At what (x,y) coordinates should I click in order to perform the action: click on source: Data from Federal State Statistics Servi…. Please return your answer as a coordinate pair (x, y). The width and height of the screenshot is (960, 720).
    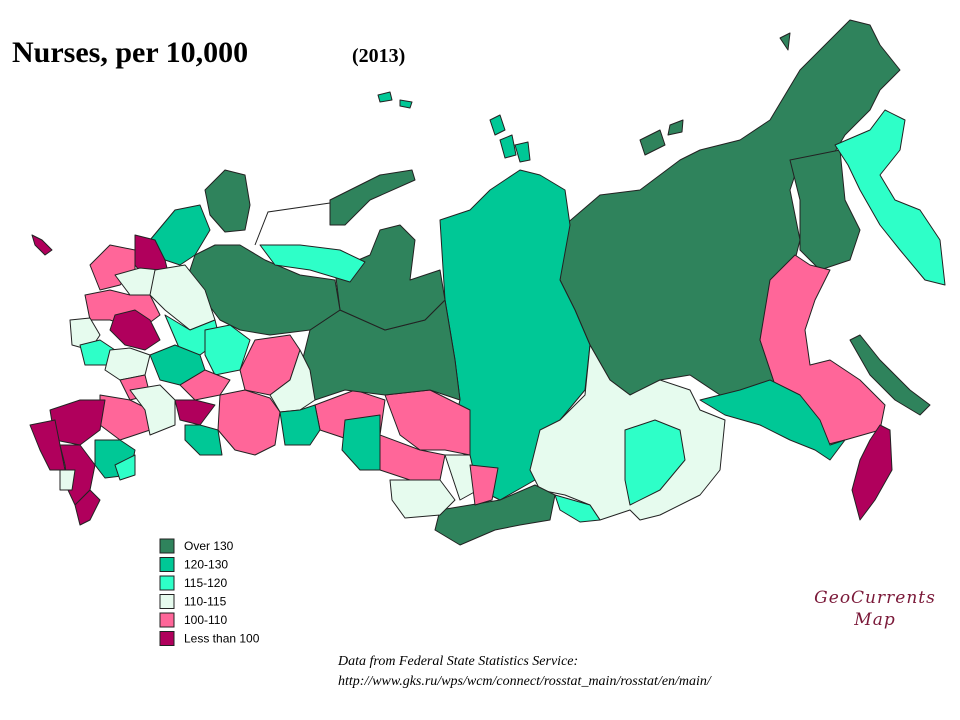
    Looking at the image, I should click on (457, 661).